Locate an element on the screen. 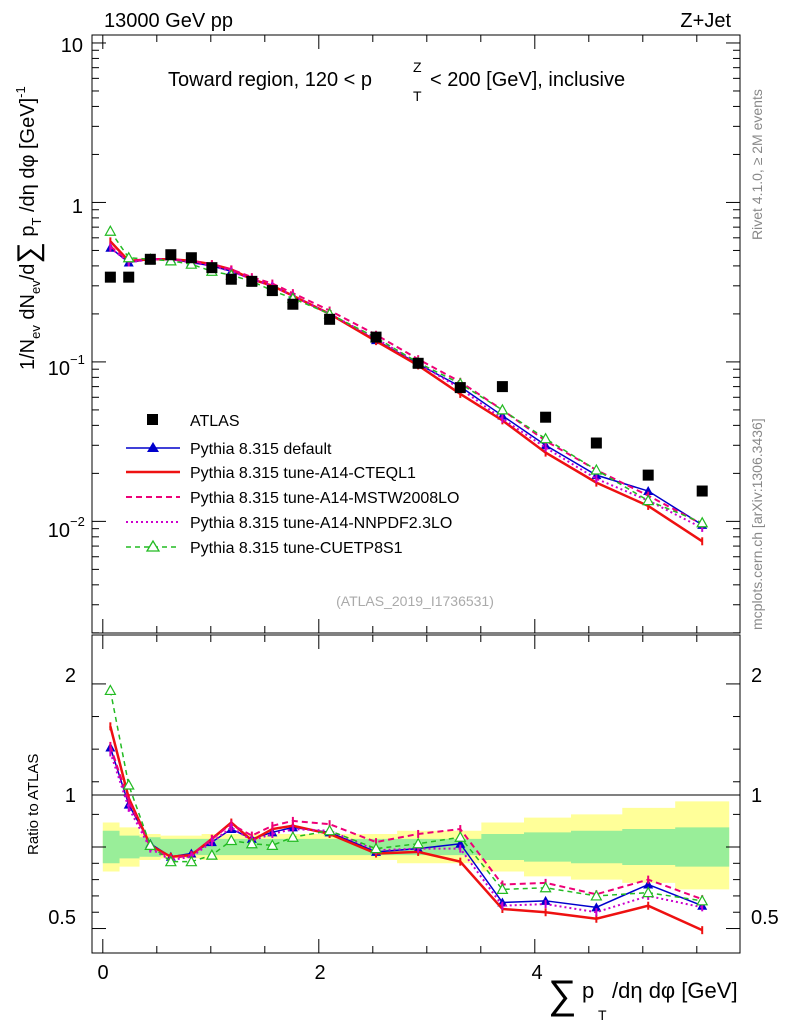 This screenshot has height=1024, width=786. legend-label-mstw: Pythia 8.315 tune-A14-MSTW2008LO is located at coordinates (324, 498).